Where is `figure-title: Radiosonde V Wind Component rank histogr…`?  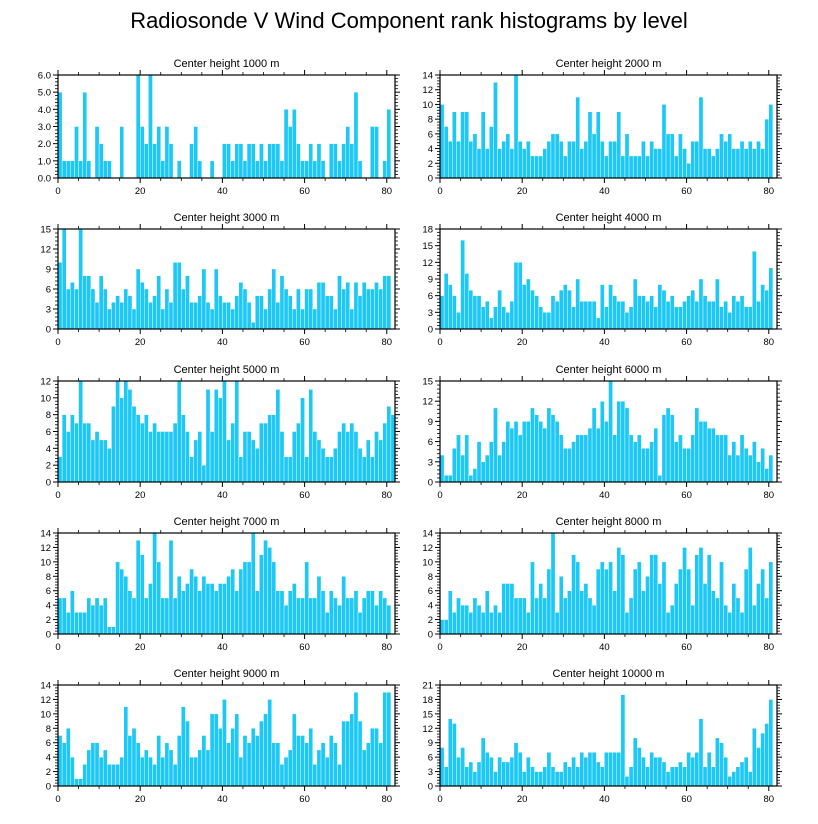 figure-title: Radiosonde V Wind Component rank histogr… is located at coordinates (409, 20).